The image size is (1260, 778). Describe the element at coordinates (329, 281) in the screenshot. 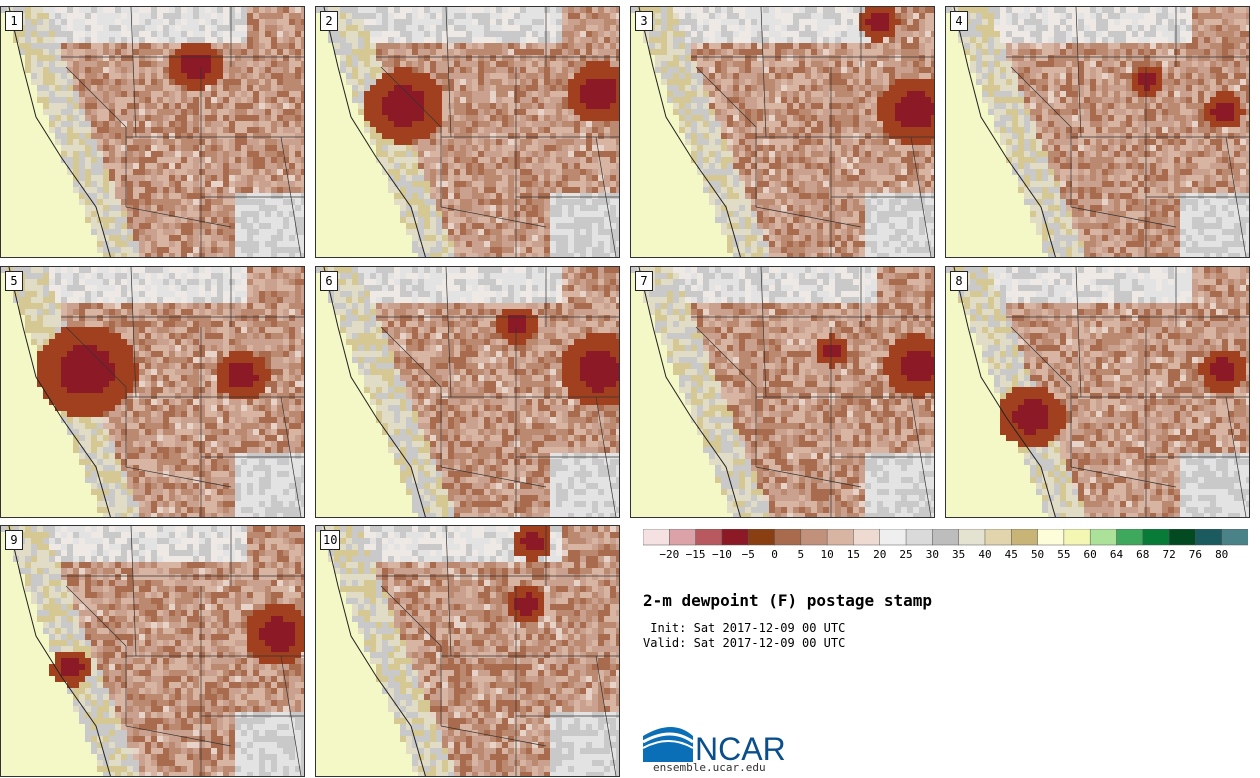

I see `member-number: 6` at that location.